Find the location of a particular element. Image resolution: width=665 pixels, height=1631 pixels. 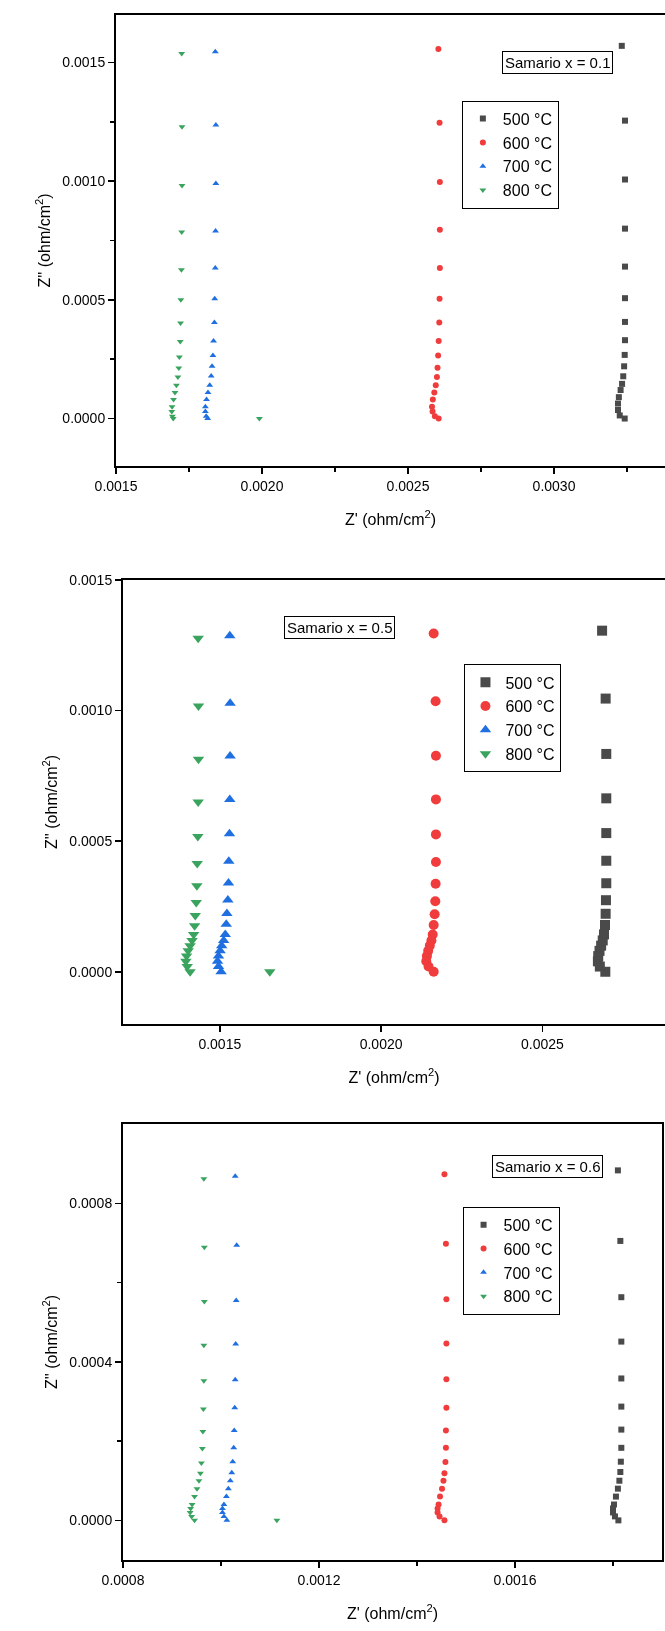

legend-label: 700 °C is located at coordinates (530, 731).